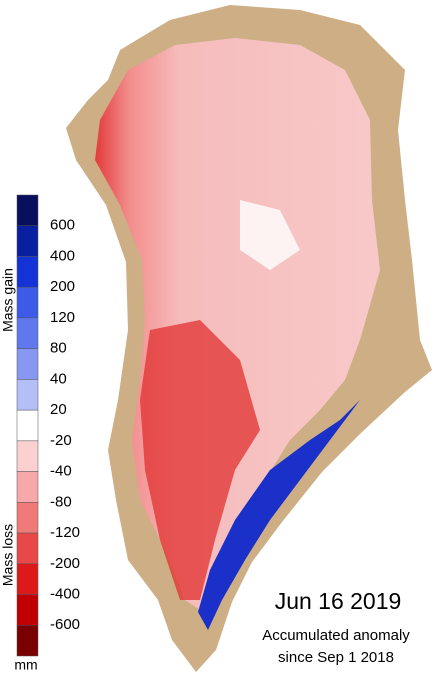  I want to click on caption-line: since Sep 1 2018, so click(336, 657).